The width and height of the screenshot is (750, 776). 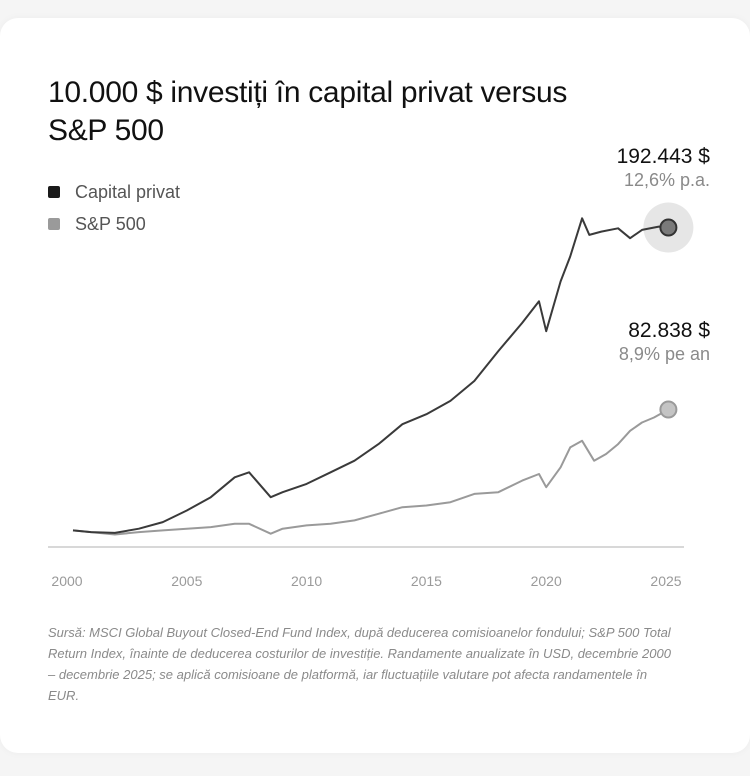 What do you see at coordinates (665, 581) in the screenshot?
I see `x-tick-label: 2025` at bounding box center [665, 581].